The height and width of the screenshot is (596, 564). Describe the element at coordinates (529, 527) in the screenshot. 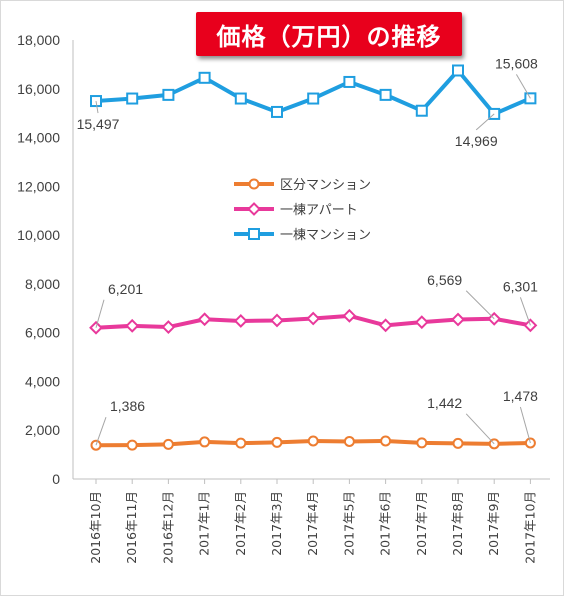

I see `x-tick-label: 2017年10月` at that location.